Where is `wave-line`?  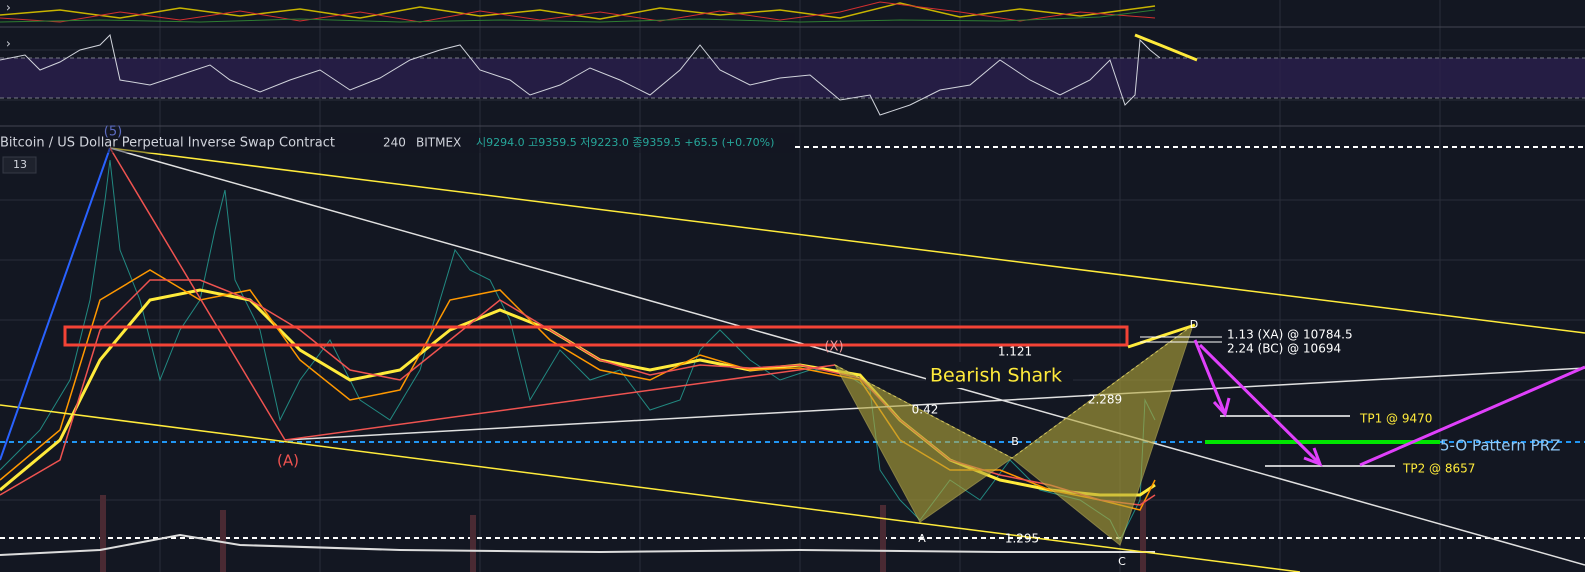 wave-line is located at coordinates (55, 304).